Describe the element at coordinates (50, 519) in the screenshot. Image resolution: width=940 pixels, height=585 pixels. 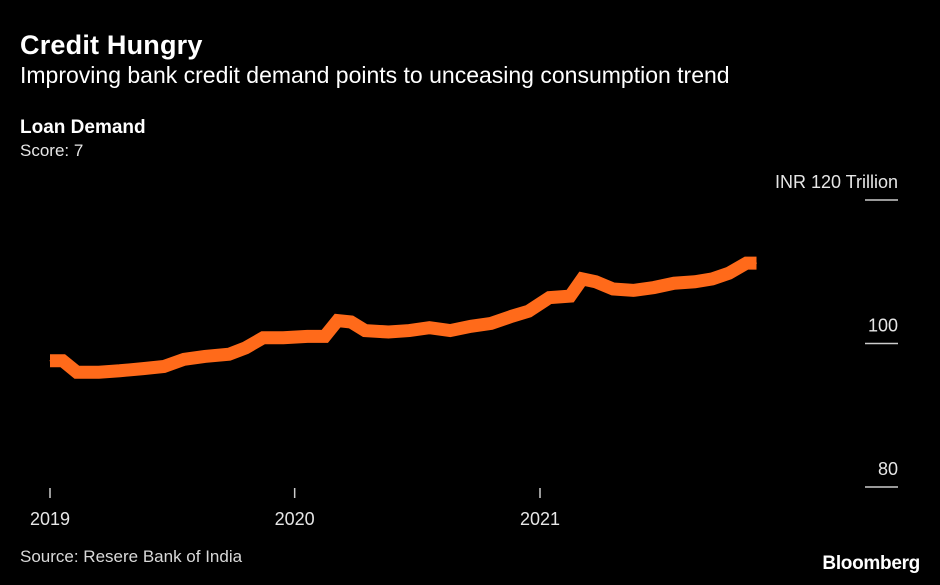
I see `x-tick-label: 2019` at that location.